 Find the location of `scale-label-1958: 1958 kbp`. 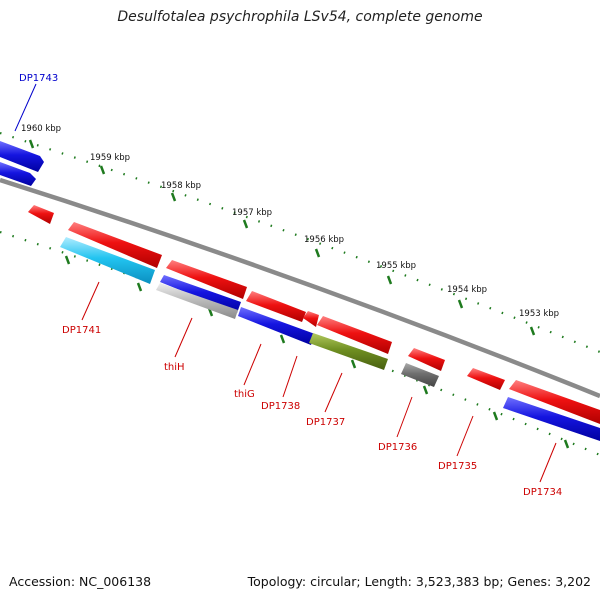

scale-label-1958: 1958 kbp is located at coordinates (181, 186).